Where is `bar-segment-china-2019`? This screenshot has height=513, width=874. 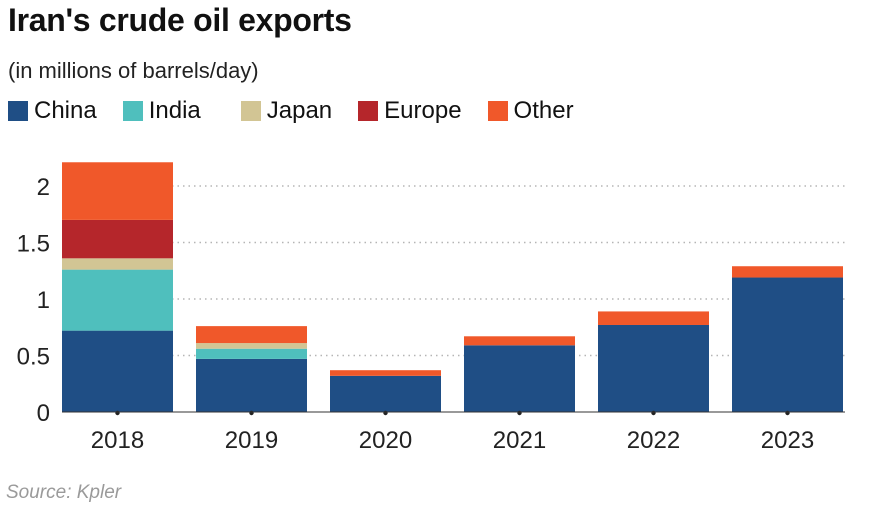 bar-segment-china-2019 is located at coordinates (251, 385).